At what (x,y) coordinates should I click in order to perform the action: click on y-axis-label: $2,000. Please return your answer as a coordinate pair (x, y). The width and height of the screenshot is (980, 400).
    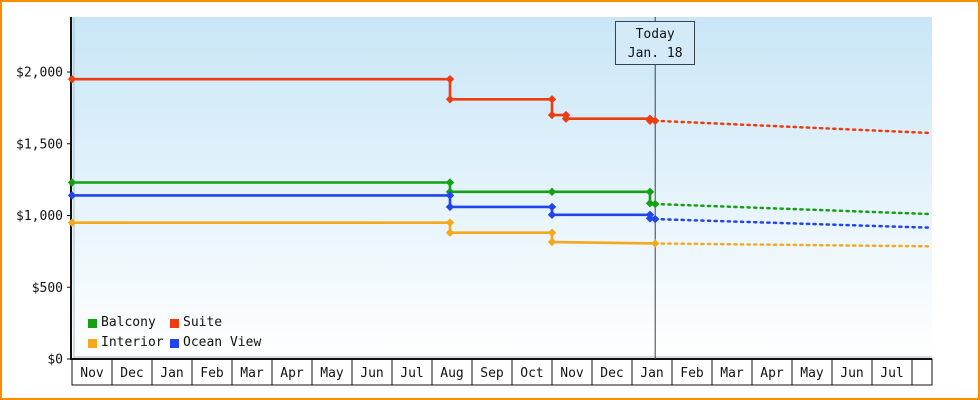
    Looking at the image, I should click on (39, 73).